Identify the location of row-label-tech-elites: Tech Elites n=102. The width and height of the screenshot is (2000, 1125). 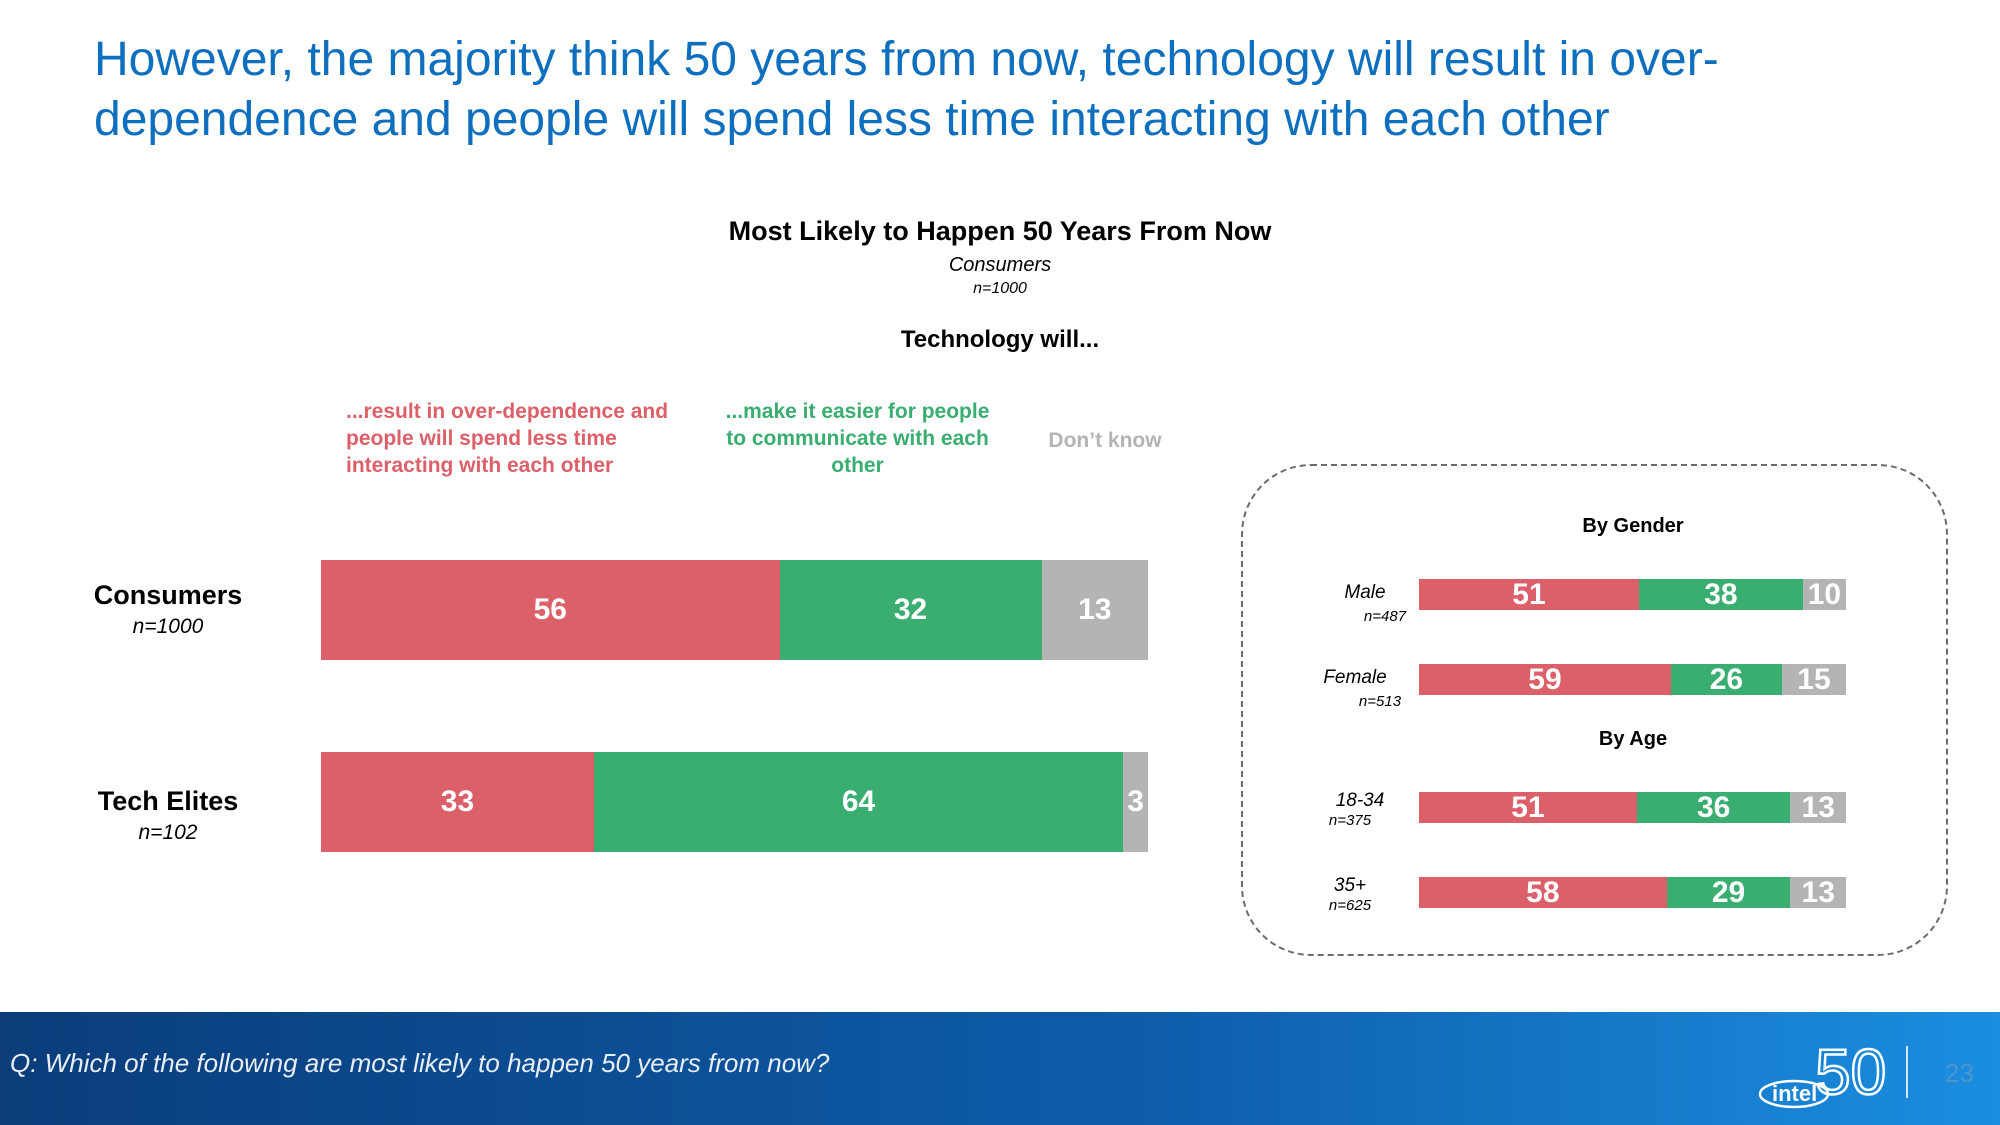
(168, 815).